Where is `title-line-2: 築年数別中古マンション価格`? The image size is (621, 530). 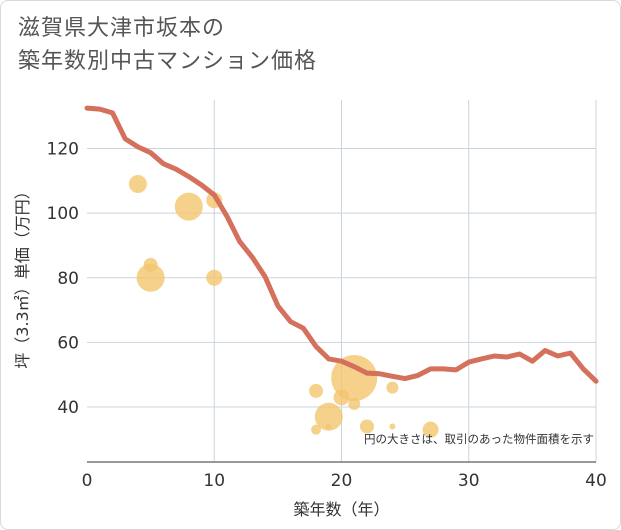 title-line-2: 築年数別中古マンション価格 is located at coordinates (168, 61).